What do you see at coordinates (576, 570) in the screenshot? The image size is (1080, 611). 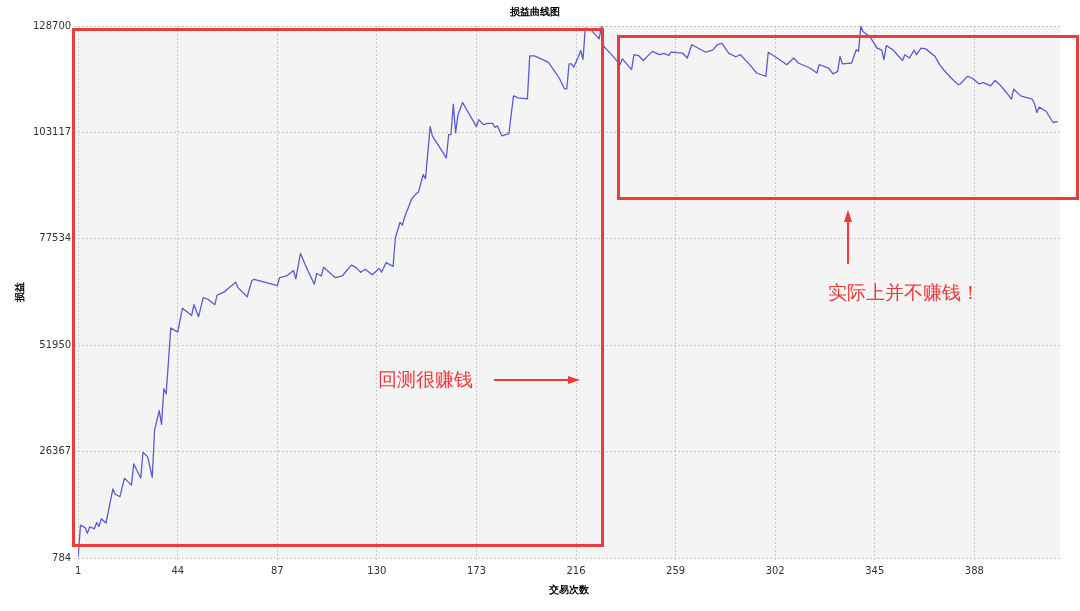 I see `x-tick-label: 216` at bounding box center [576, 570].